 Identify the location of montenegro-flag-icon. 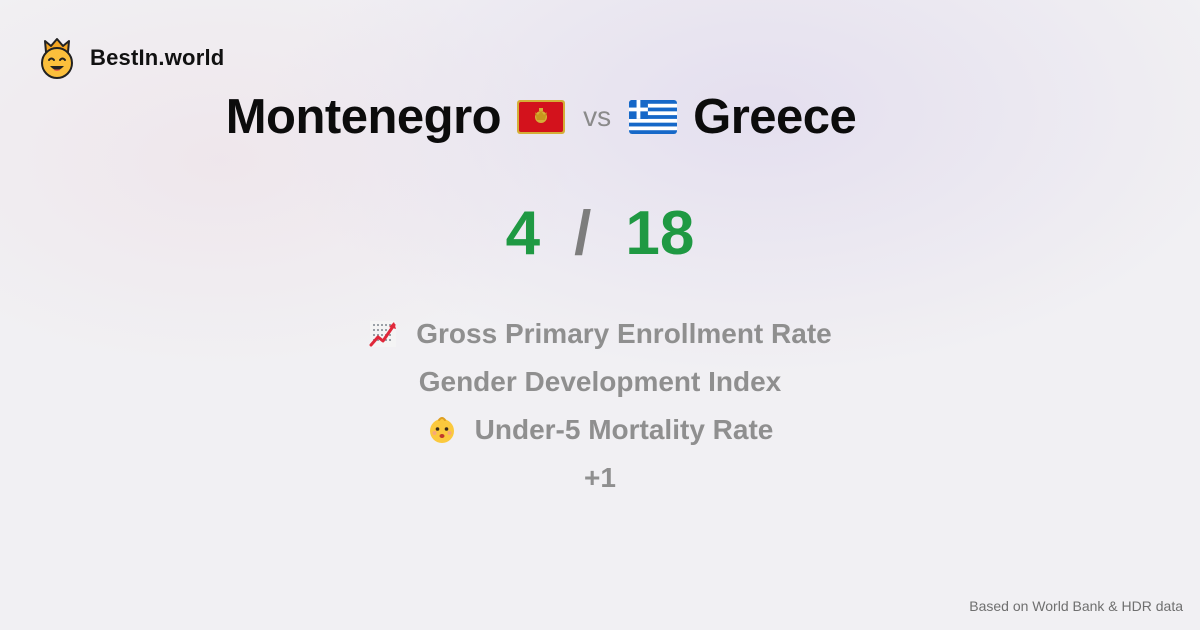
(541, 117).